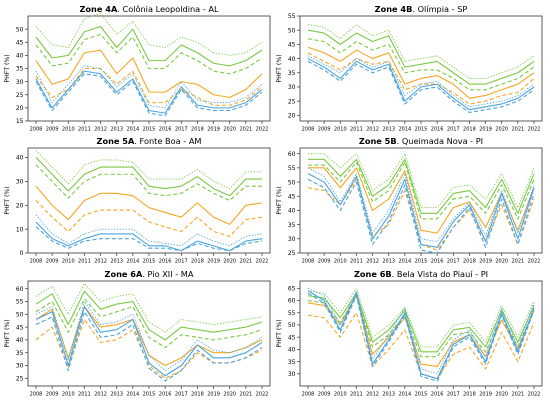 This screenshot has width=550, height=402. What do you see at coordinates (124, 274) in the screenshot?
I see `chart-title-bold: Zone 6A` at bounding box center [124, 274].